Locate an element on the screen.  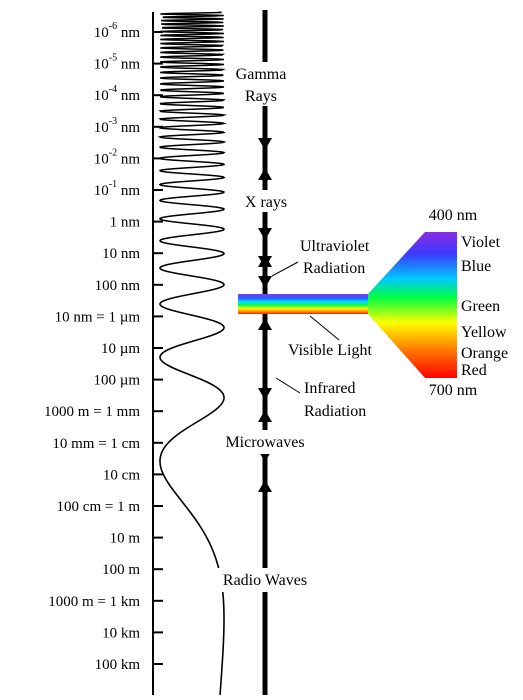
ir-pointer is located at coordinates (288, 385).